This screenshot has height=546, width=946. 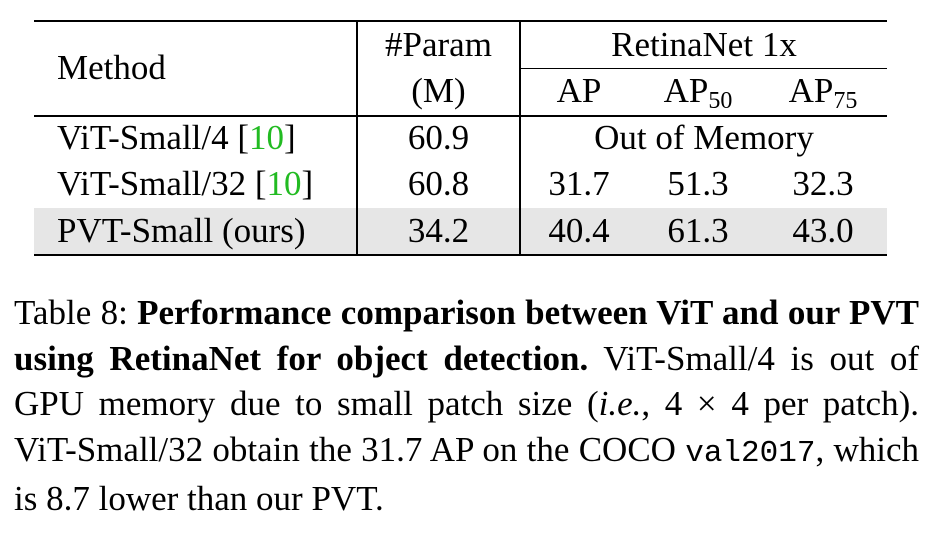 I want to click on row2-param: 60.8, so click(x=438, y=183).